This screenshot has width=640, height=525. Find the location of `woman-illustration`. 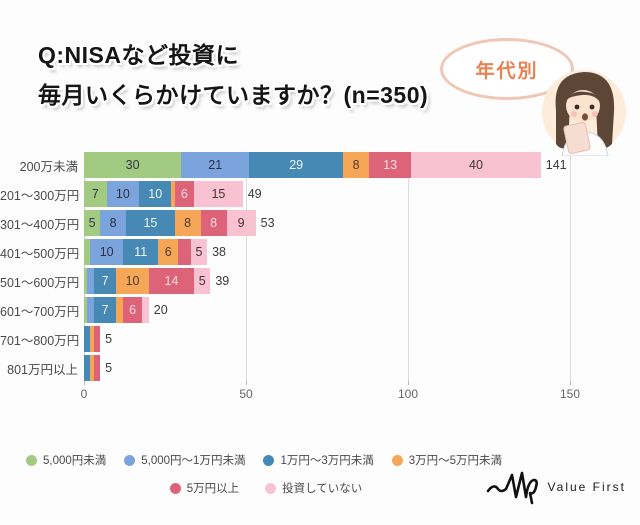

woman-illustration is located at coordinates (584, 113).